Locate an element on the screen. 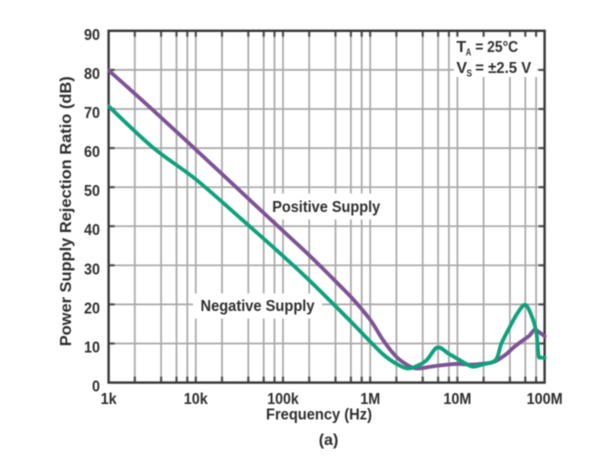 Image resolution: width=613 pixels, height=466 pixels. svg-text: 90 is located at coordinates (92, 35).